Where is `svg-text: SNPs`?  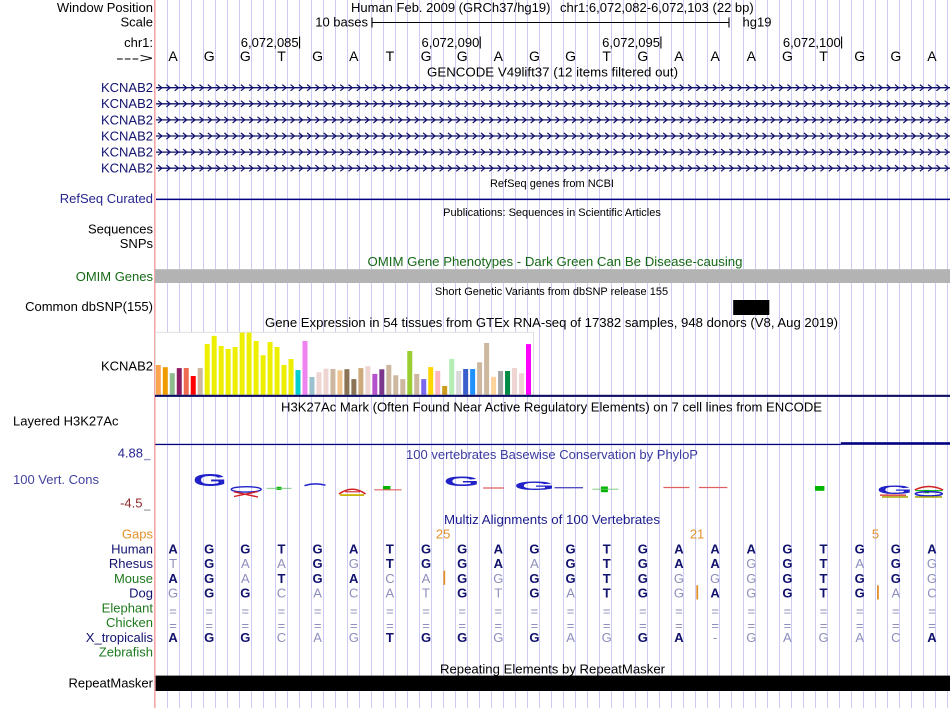 svg-text: SNPs is located at coordinates (137, 243).